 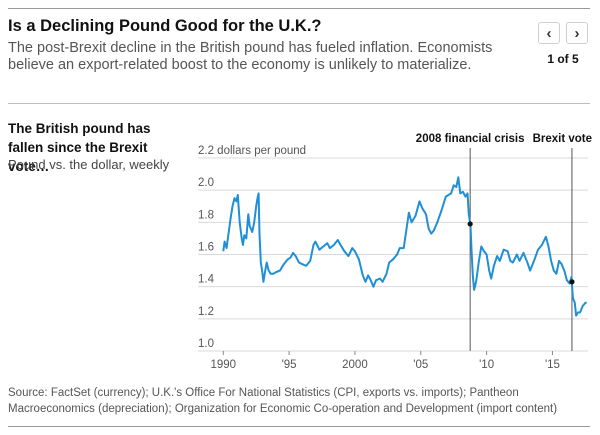 What do you see at coordinates (89, 164) in the screenshot?
I see `chart-subtitle: Pound vs. the dollar, weekly` at bounding box center [89, 164].